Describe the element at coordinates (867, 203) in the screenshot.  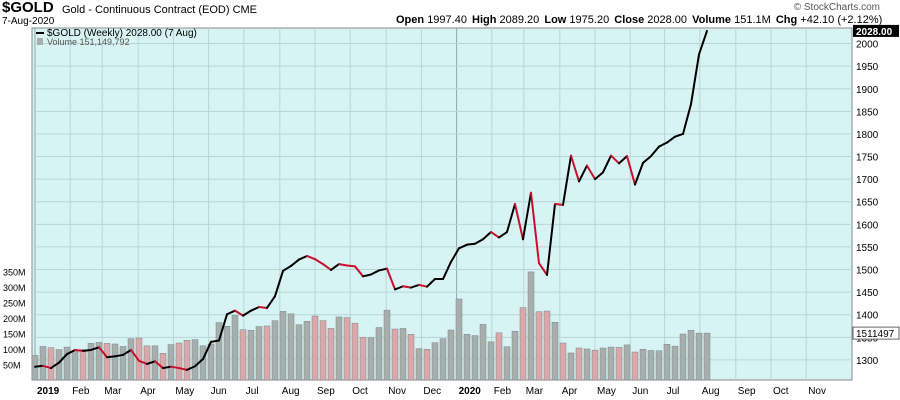
I see `y-tick-label: 1650` at that location.